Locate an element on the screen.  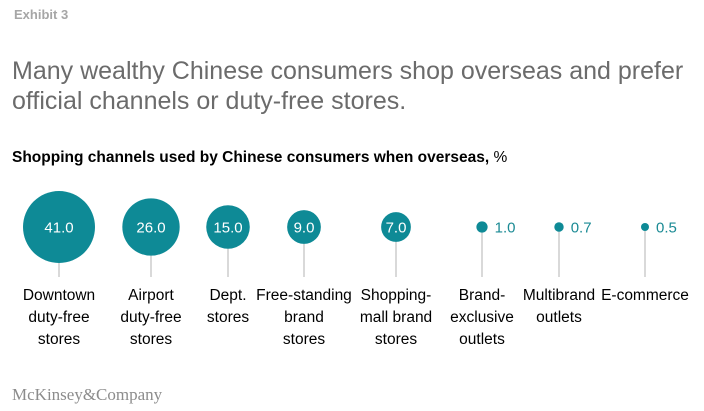
mckinsey-logo: McKinsey&Company is located at coordinates (87, 394).